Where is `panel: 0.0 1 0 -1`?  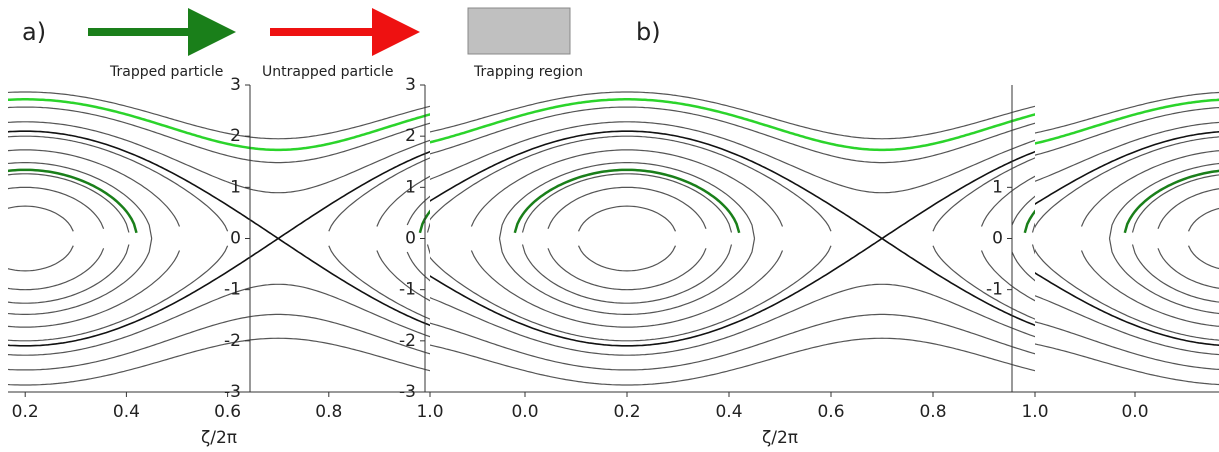
panel: 0.0 1 0 -1 is located at coordinates (1102, 253).